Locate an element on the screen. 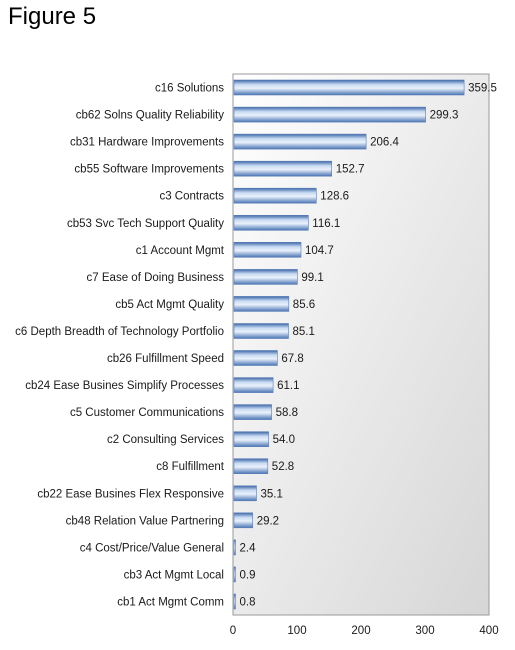  category-label: cb22 Ease Busines Flex Responsive is located at coordinates (130, 494).